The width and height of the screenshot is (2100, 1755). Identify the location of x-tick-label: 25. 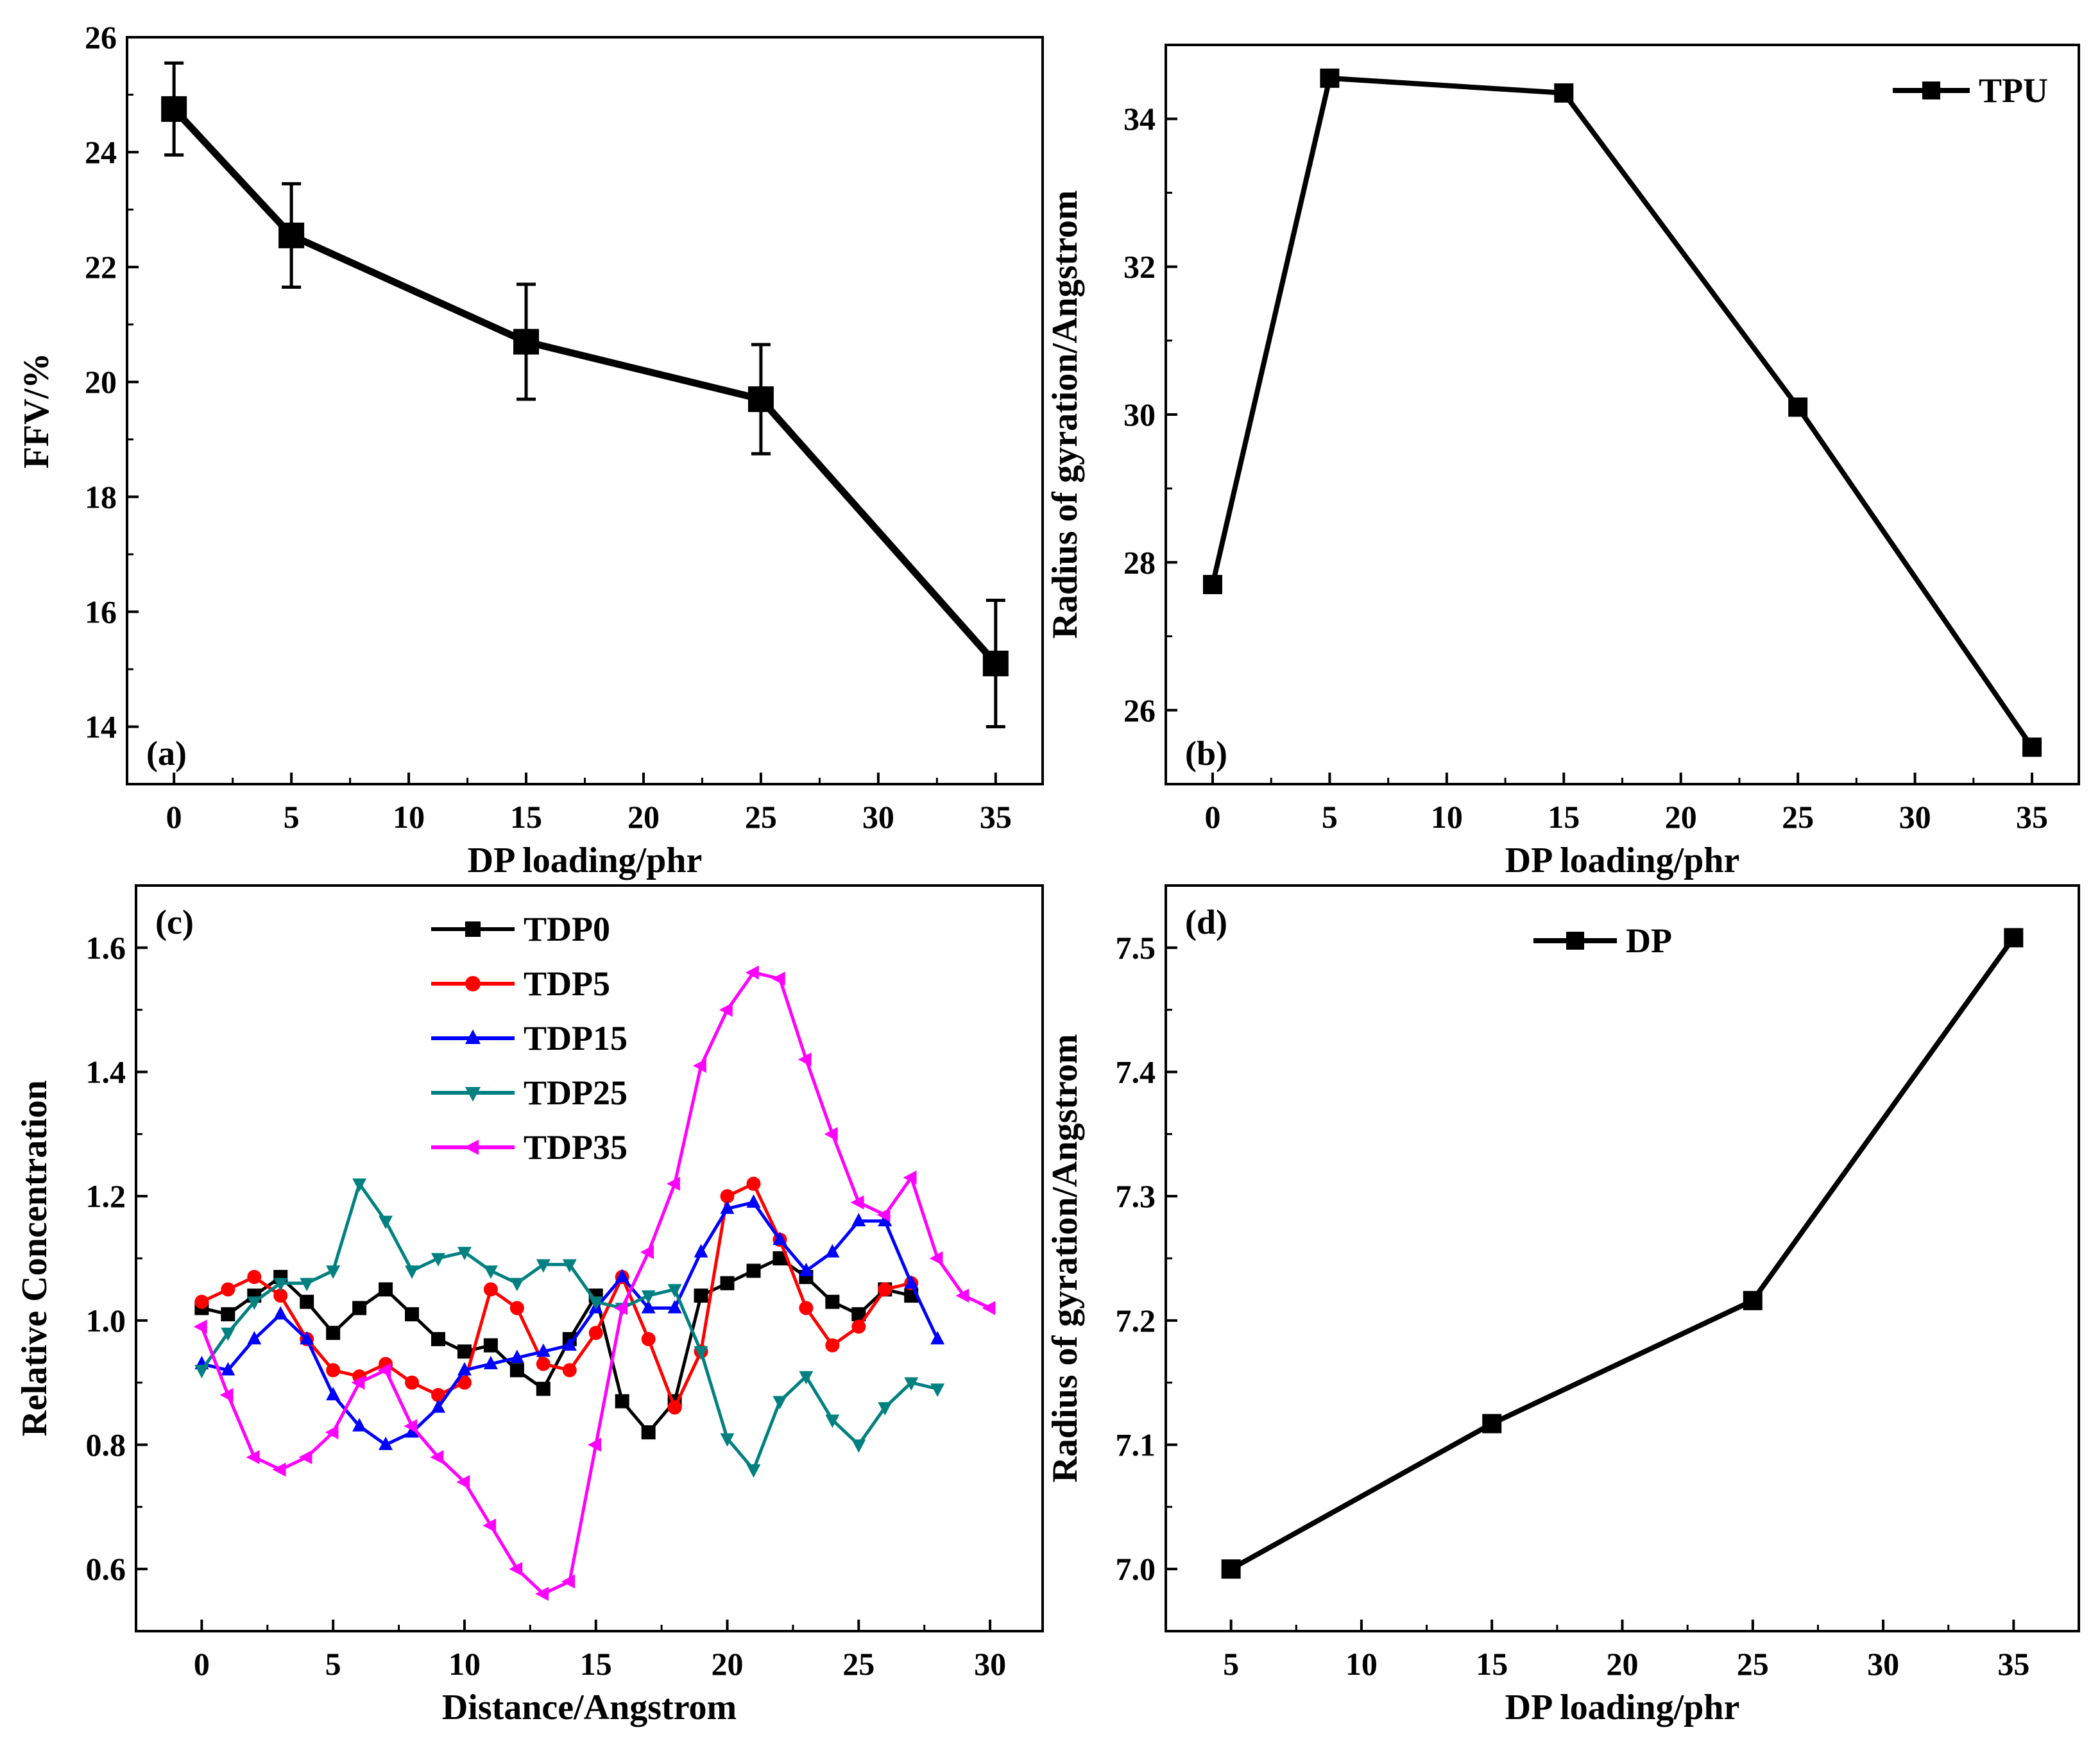
(1753, 1664).